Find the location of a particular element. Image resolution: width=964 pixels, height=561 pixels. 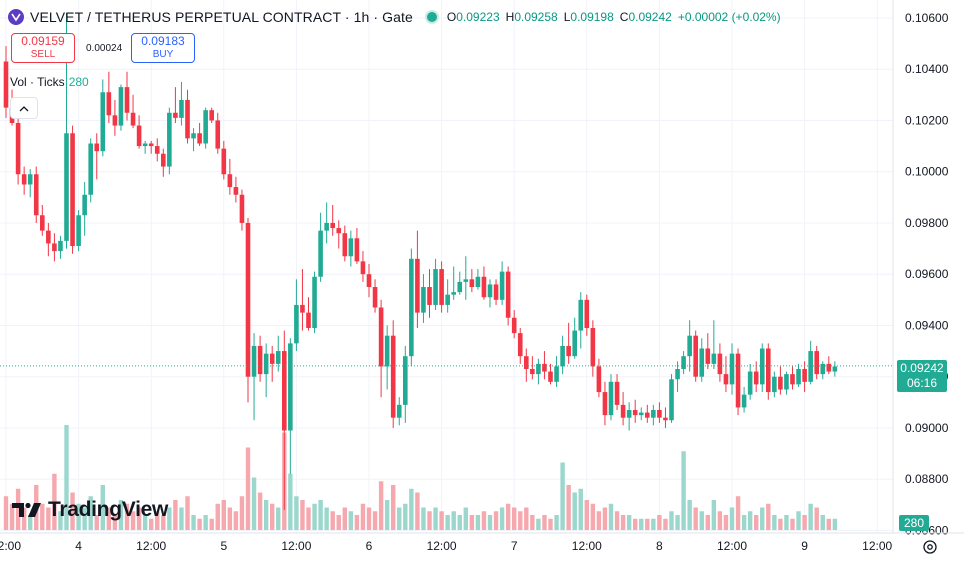

last-price-label: 0.09242 06:16 is located at coordinates (922, 376).